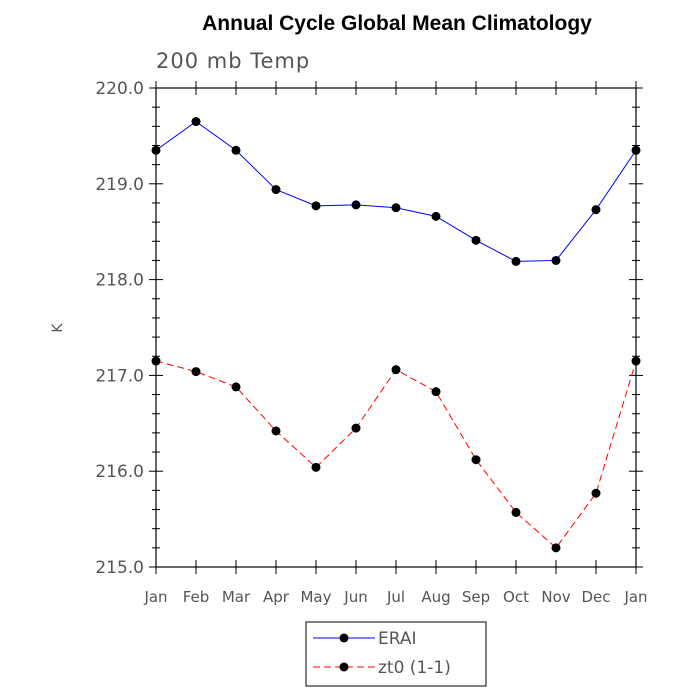 The height and width of the screenshot is (700, 700). Describe the element at coordinates (233, 61) in the screenshot. I see `chart-subtitle: 200 mb Temp` at that location.